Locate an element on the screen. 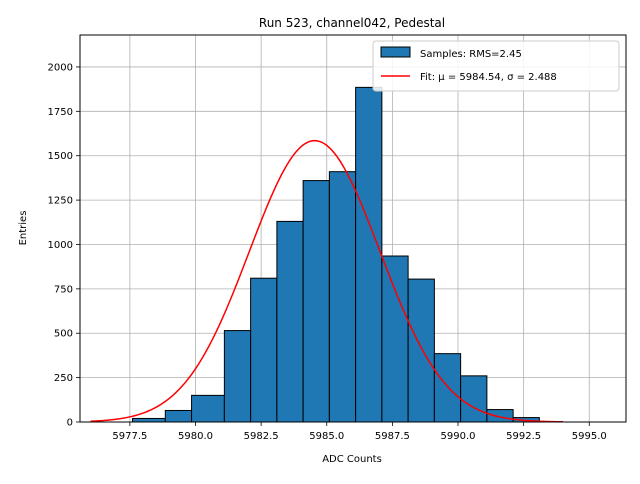 This screenshot has height=484, width=640. y-tick-label-8: 2000 is located at coordinates (60, 67).